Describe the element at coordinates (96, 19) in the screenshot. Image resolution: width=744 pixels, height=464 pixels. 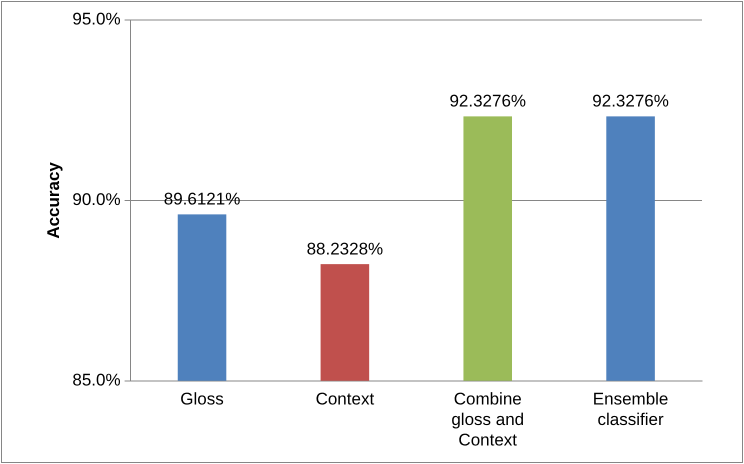
I see `y-tick-label: 95.0%` at that location.